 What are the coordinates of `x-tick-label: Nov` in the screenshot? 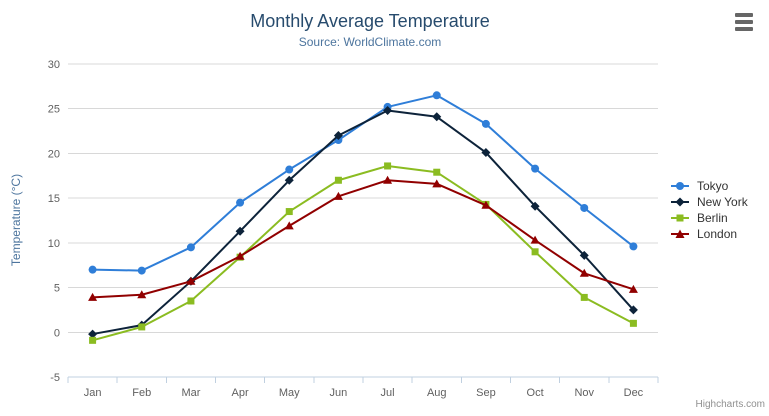 It's located at (584, 393).